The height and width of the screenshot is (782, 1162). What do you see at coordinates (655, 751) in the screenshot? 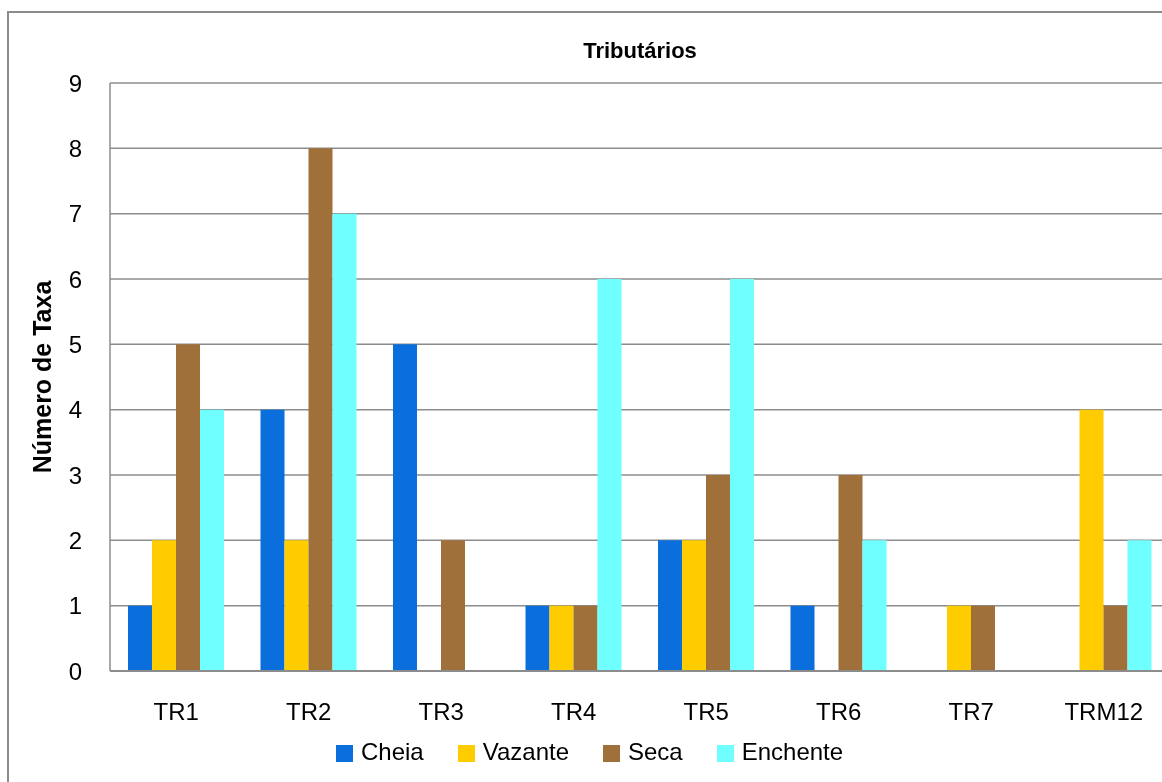
I see `legend-label: Seca` at bounding box center [655, 751].